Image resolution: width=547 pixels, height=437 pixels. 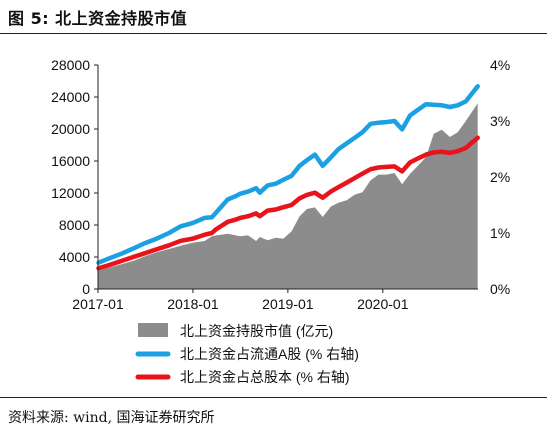 What do you see at coordinates (70, 193) in the screenshot?
I see `y-left-tick-label: 12000` at bounding box center [70, 193].